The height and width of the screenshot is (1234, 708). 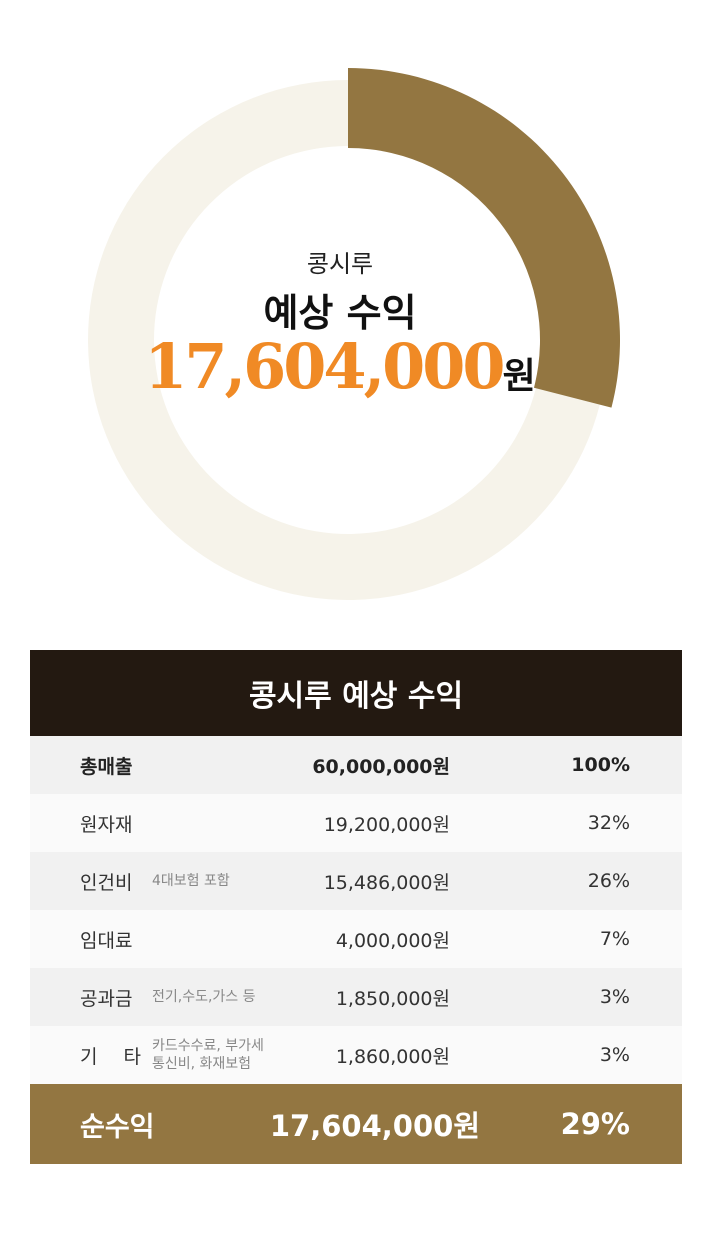 I want to click on row-percent: 26%, so click(x=608, y=881).